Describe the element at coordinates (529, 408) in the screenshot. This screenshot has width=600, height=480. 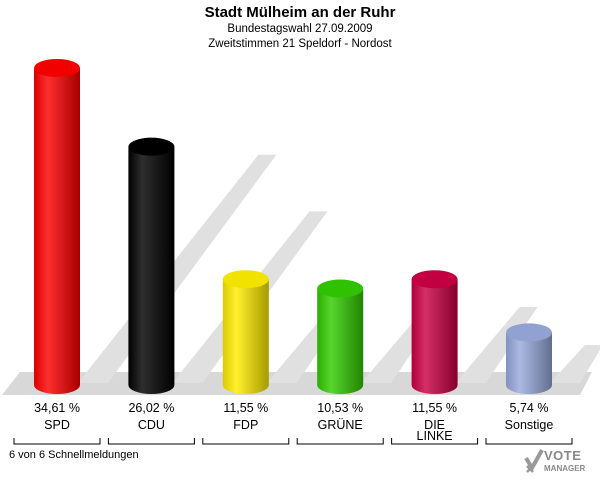
I see `value-label: 5,74 %` at that location.